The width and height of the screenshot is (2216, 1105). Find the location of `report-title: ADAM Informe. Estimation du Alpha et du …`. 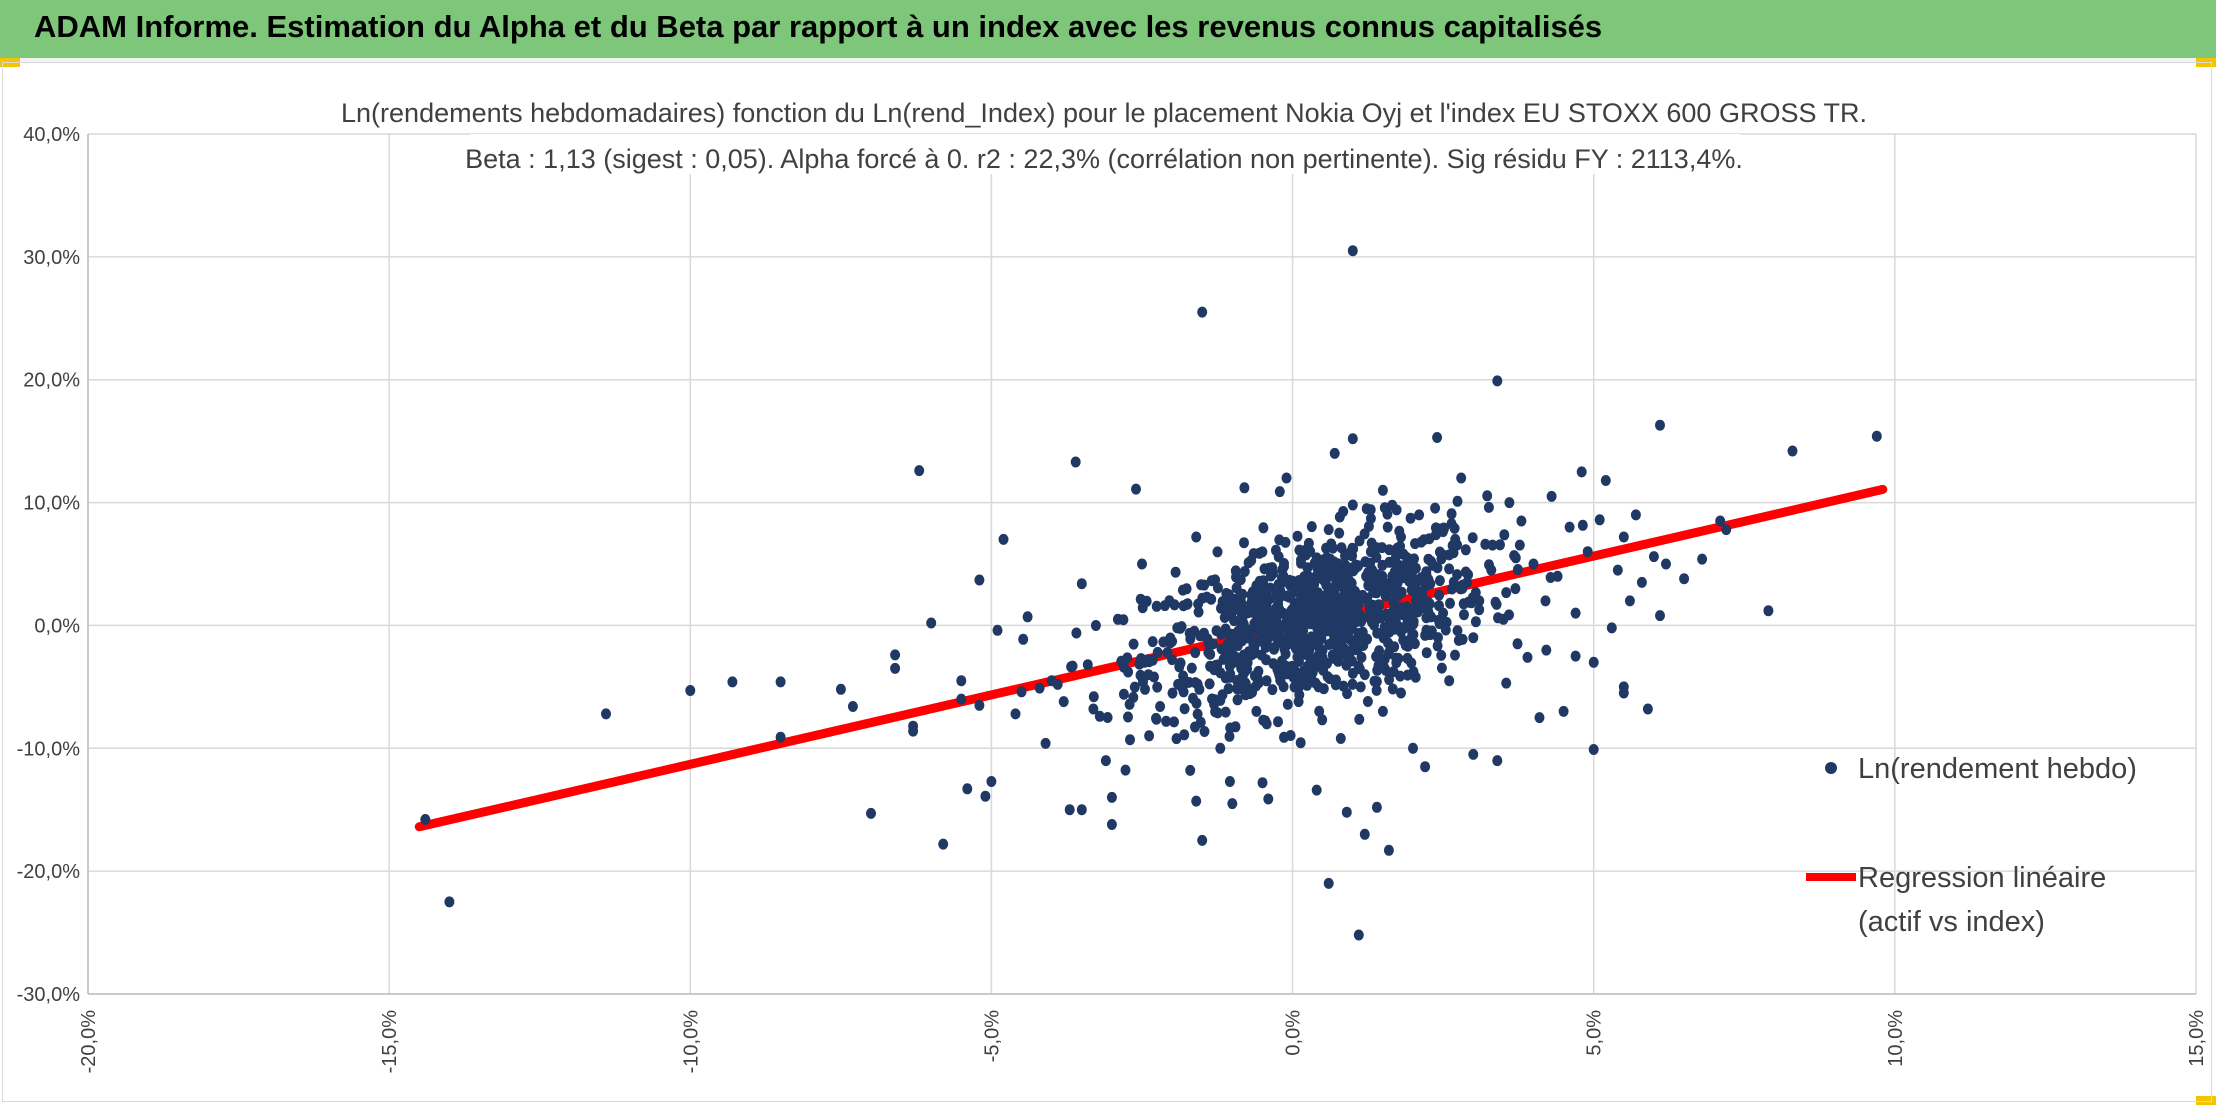

report-title: ADAM Informe. Estimation du Alpha et du … is located at coordinates (818, 26).